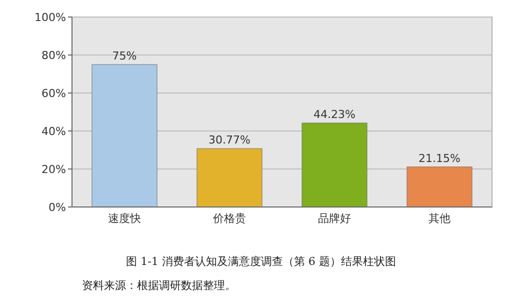  I want to click on text: 资料来源：根据调研数据整理。, so click(159, 285).